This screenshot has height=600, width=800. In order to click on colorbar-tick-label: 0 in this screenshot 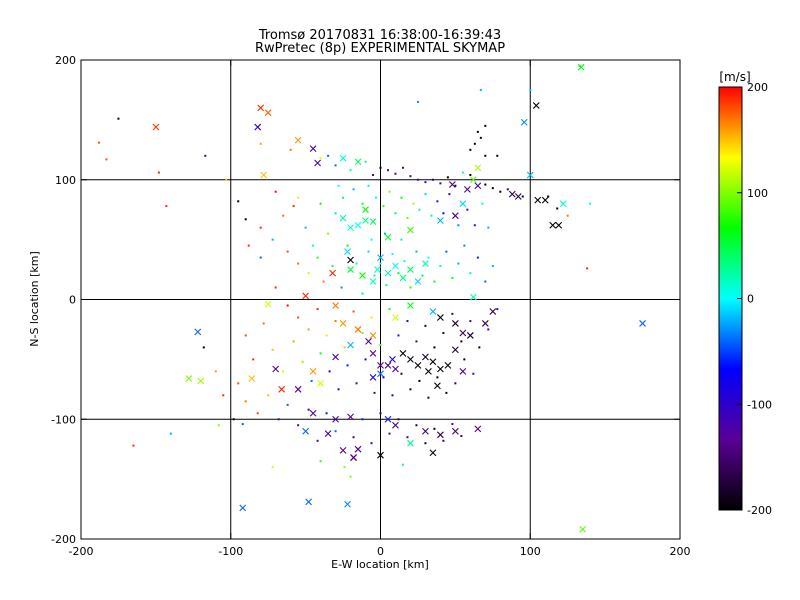, I will do `click(750, 299)`.